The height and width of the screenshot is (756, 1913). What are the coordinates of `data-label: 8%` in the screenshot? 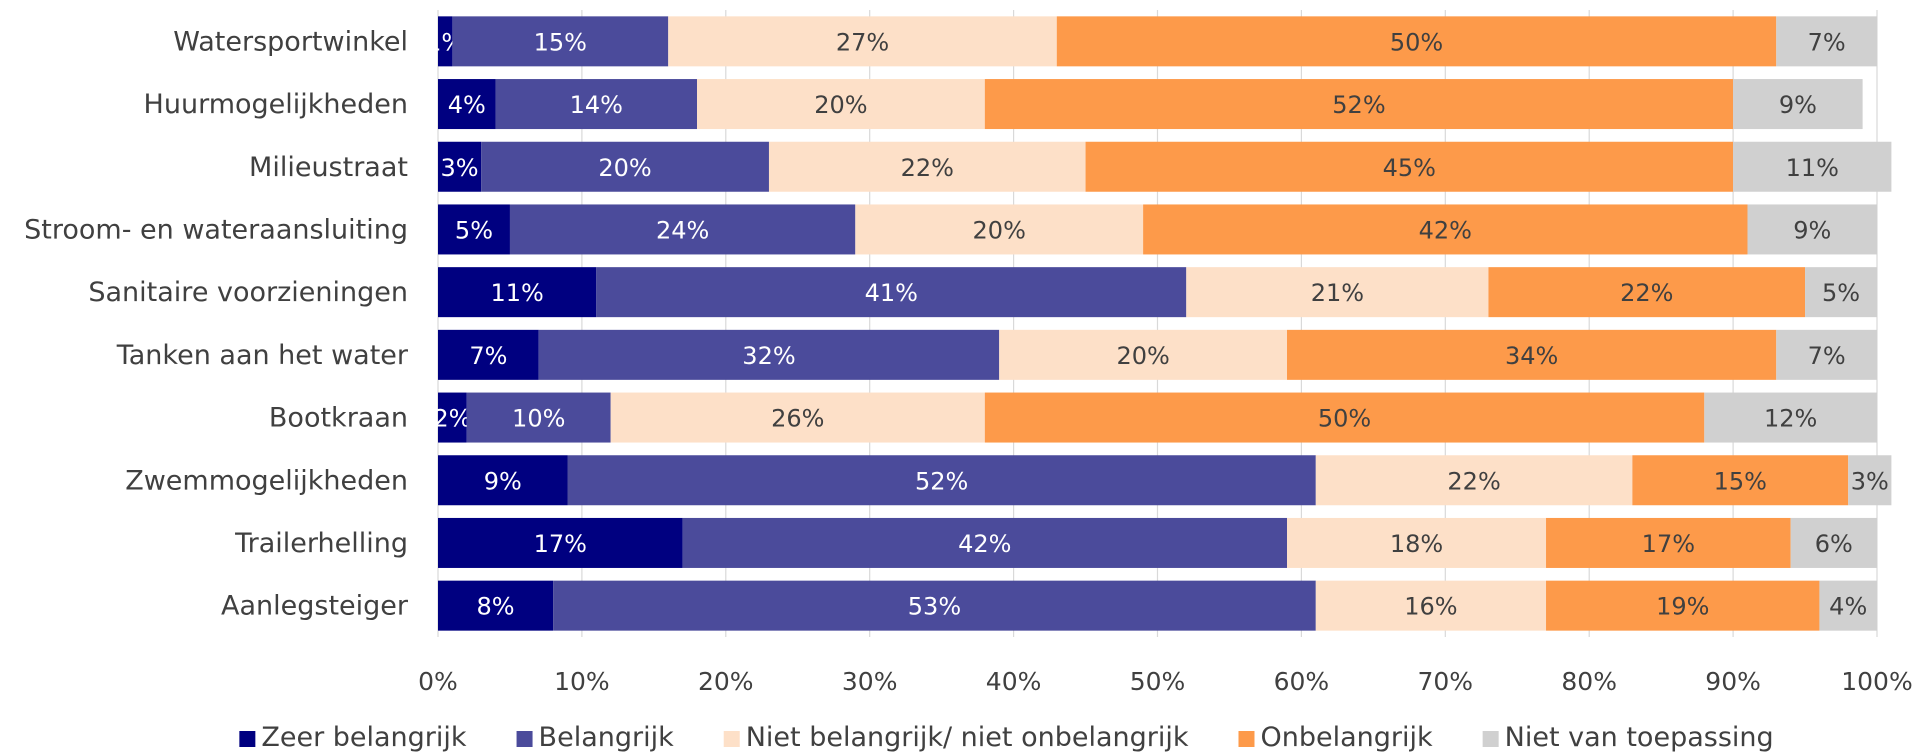 It's located at (496, 607).